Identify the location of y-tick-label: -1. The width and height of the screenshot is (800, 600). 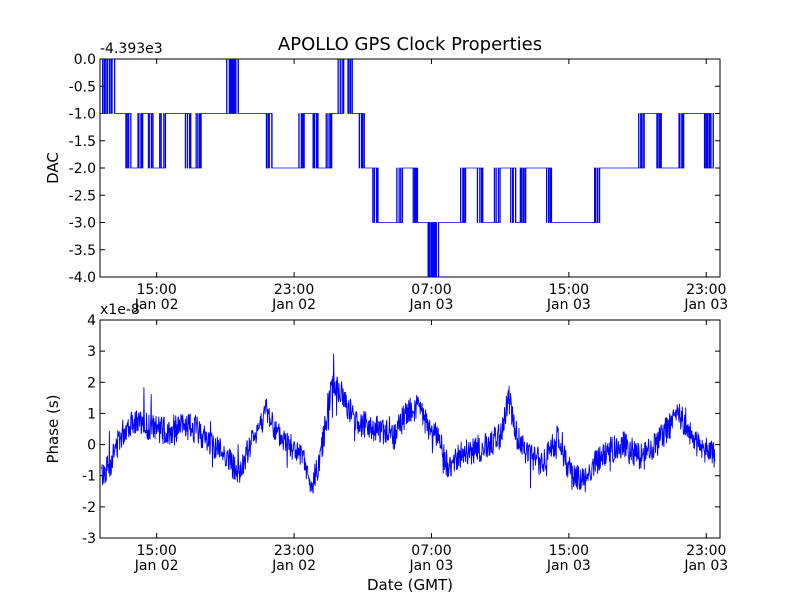
(89, 477).